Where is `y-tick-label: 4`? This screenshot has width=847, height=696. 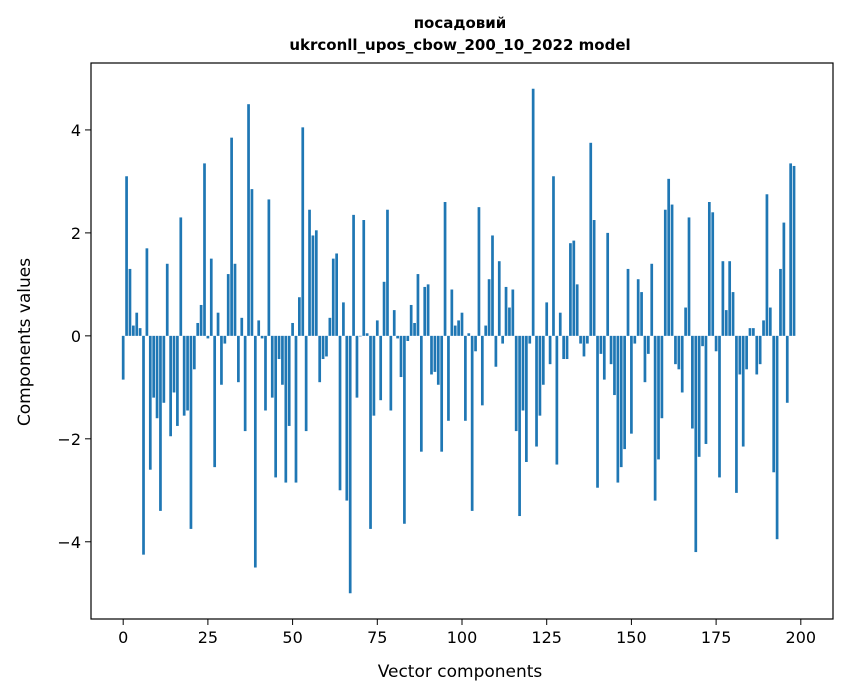 y-tick-label: 4 is located at coordinates (76, 130).